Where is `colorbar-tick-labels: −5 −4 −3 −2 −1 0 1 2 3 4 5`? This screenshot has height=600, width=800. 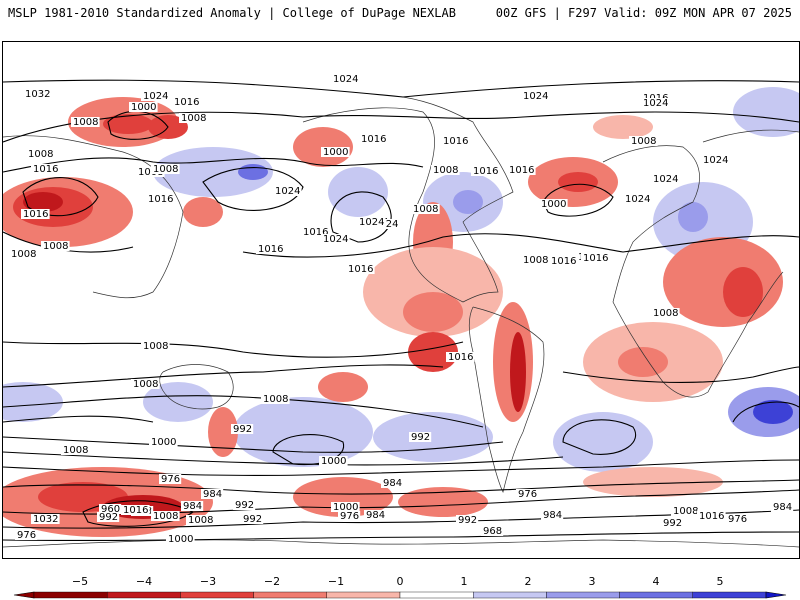 colorbar-tick-labels: −5 −4 −3 −2 −1 0 1 2 3 4 5 is located at coordinates (398, 581).